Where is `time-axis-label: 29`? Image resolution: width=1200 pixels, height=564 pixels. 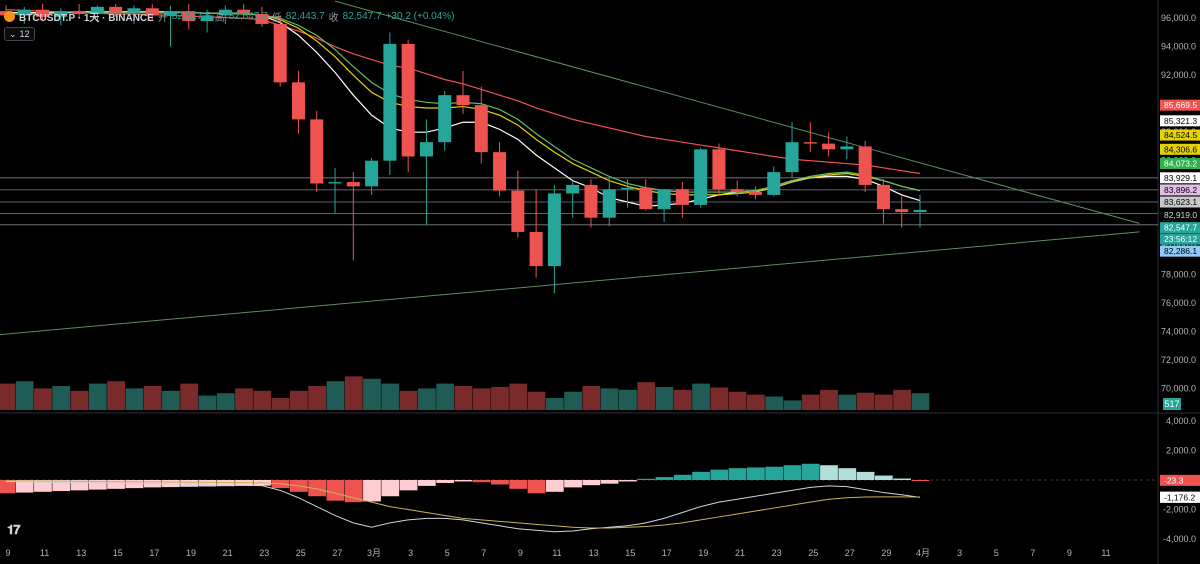 time-axis-label: 29 is located at coordinates (886, 553).